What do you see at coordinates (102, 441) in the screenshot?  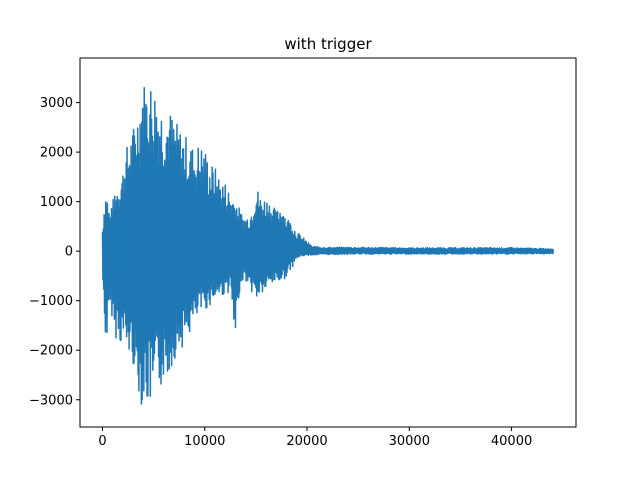 I see `x-tick-label: 0` at bounding box center [102, 441].